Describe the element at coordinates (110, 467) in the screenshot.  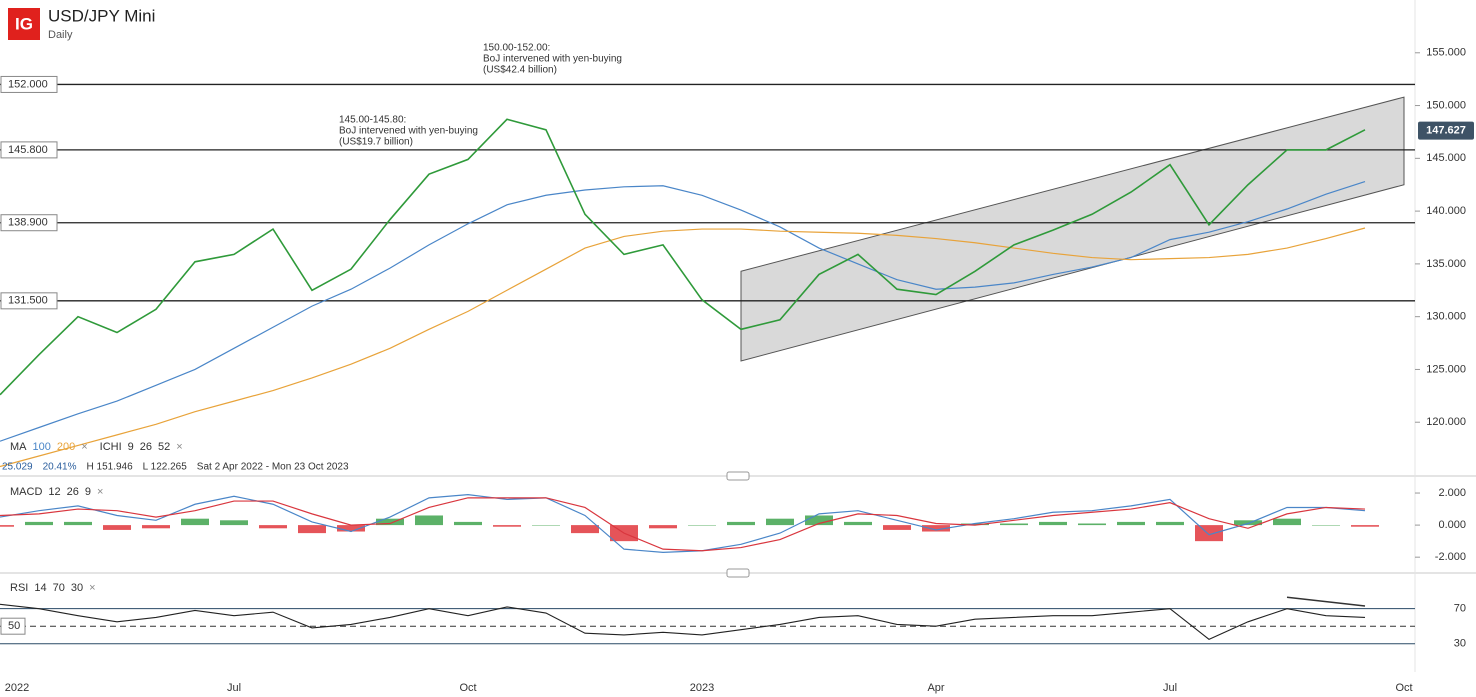
I see `stat: H 151.946` at that location.